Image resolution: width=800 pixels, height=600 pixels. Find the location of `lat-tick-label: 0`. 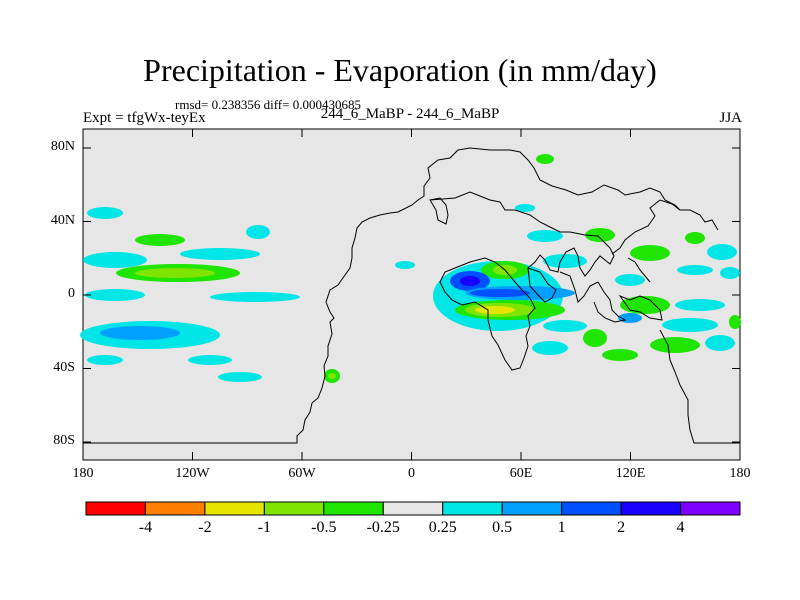

lat-tick-label: 0 is located at coordinates (71, 293).